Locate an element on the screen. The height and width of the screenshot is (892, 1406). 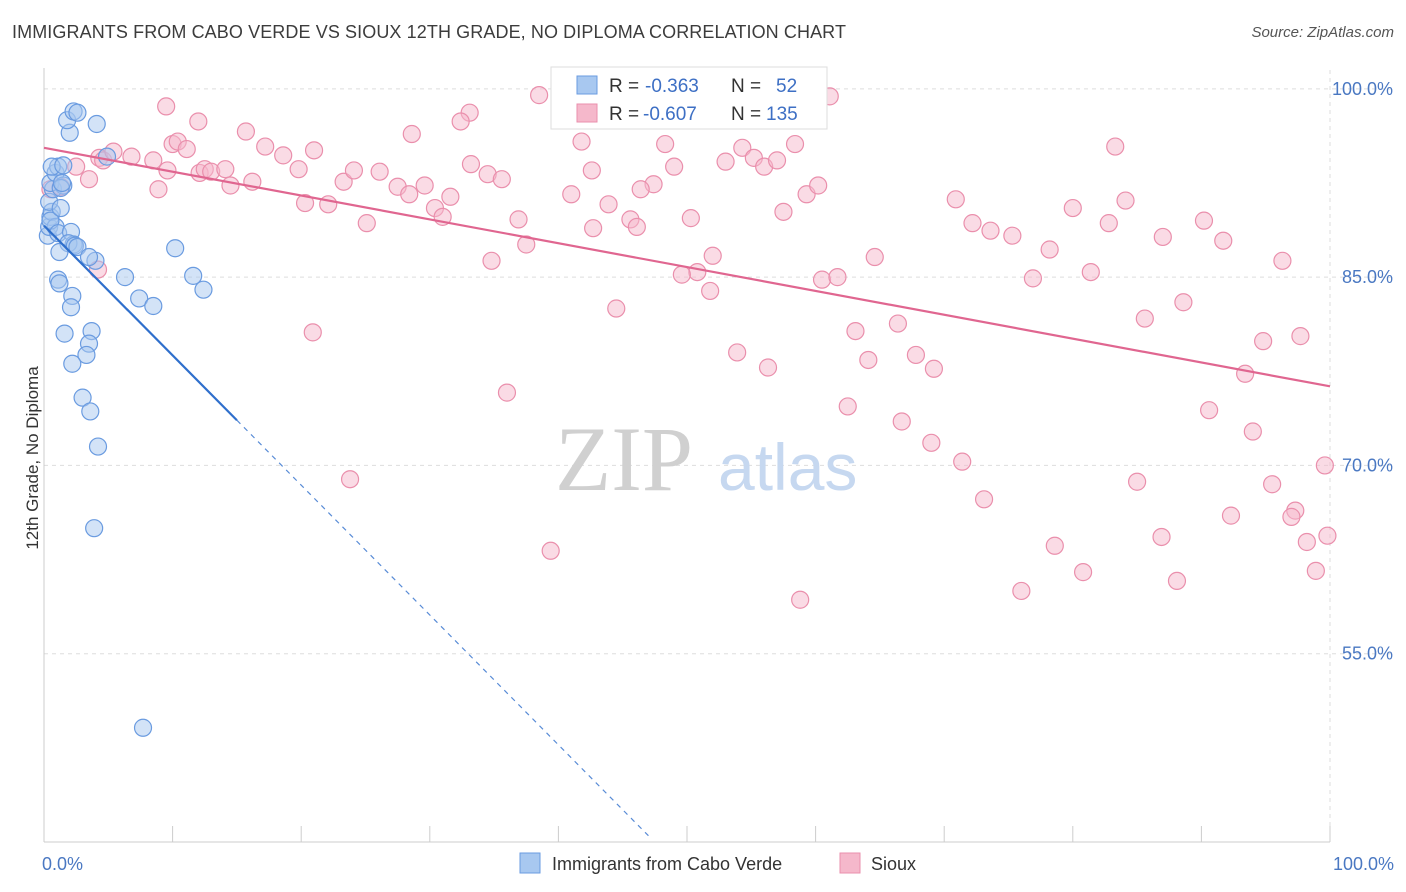
x-tick-label: 0.0% is located at coordinates (62, 864).